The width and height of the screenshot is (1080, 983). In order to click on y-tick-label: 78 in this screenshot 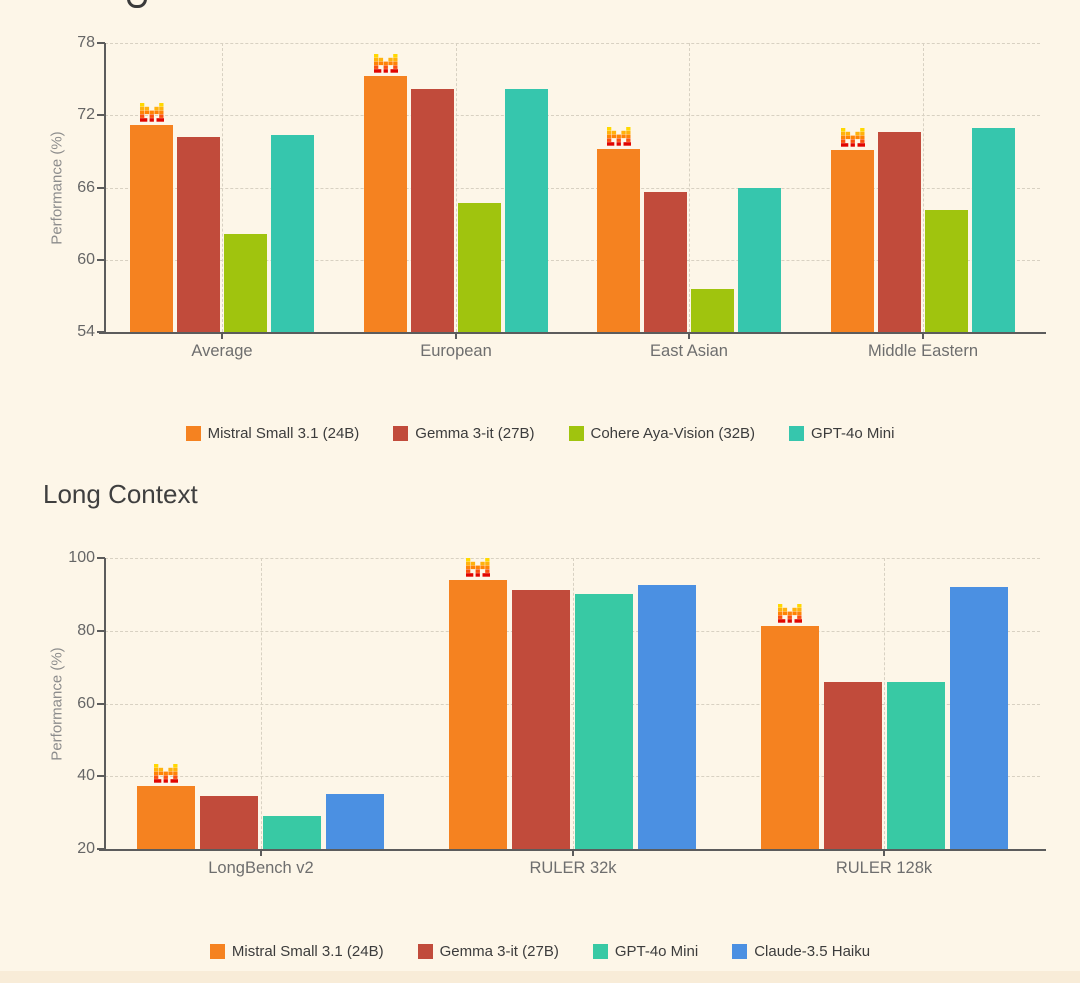, I will do `click(86, 42)`.